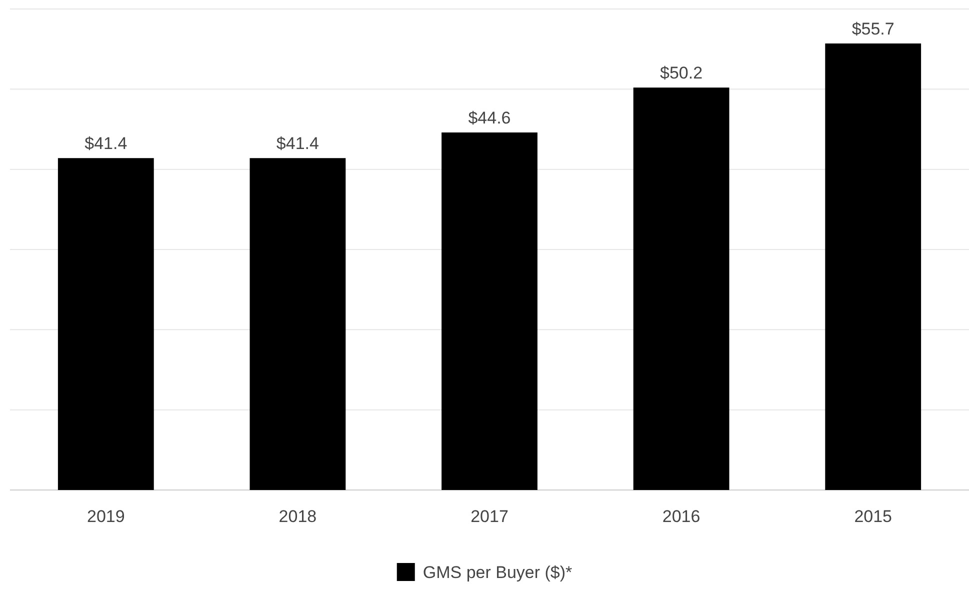 The width and height of the screenshot is (969, 592). What do you see at coordinates (681, 516) in the screenshot?
I see `x-tick-label: 2016` at bounding box center [681, 516].